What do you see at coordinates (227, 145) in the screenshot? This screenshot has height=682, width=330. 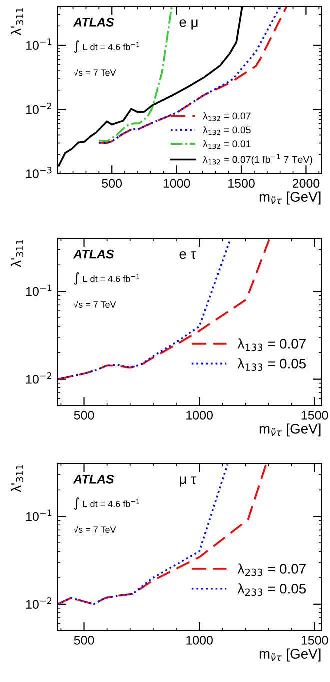 I see `legend-label: λ$_{132}$ = 0.01` at bounding box center [227, 145].